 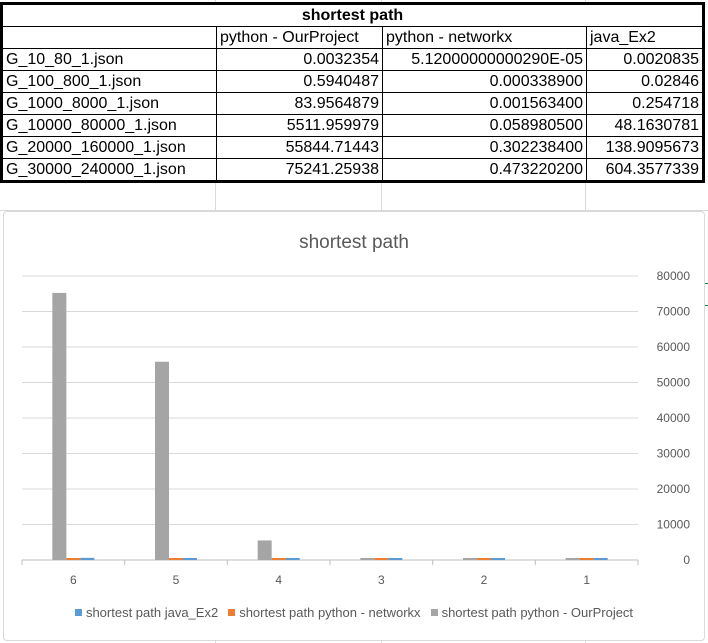 What do you see at coordinates (73, 580) in the screenshot?
I see `x-tick-label: 6` at bounding box center [73, 580].